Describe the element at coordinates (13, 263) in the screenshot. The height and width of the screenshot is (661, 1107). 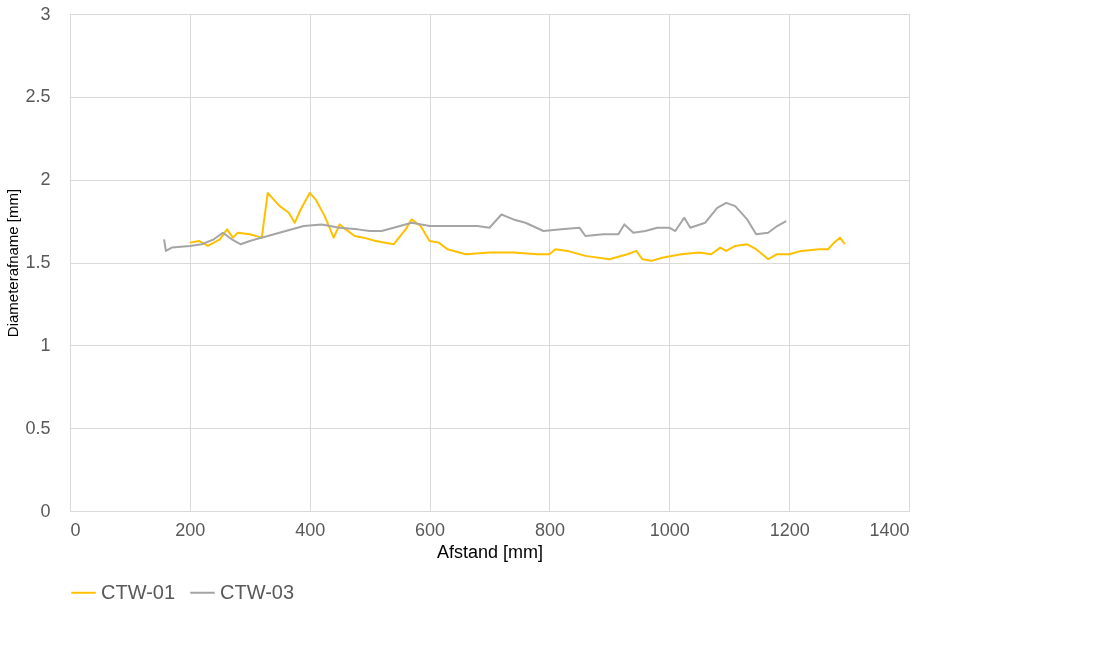
I see `y-axis-title: Diameterafname [mm]` at that location.